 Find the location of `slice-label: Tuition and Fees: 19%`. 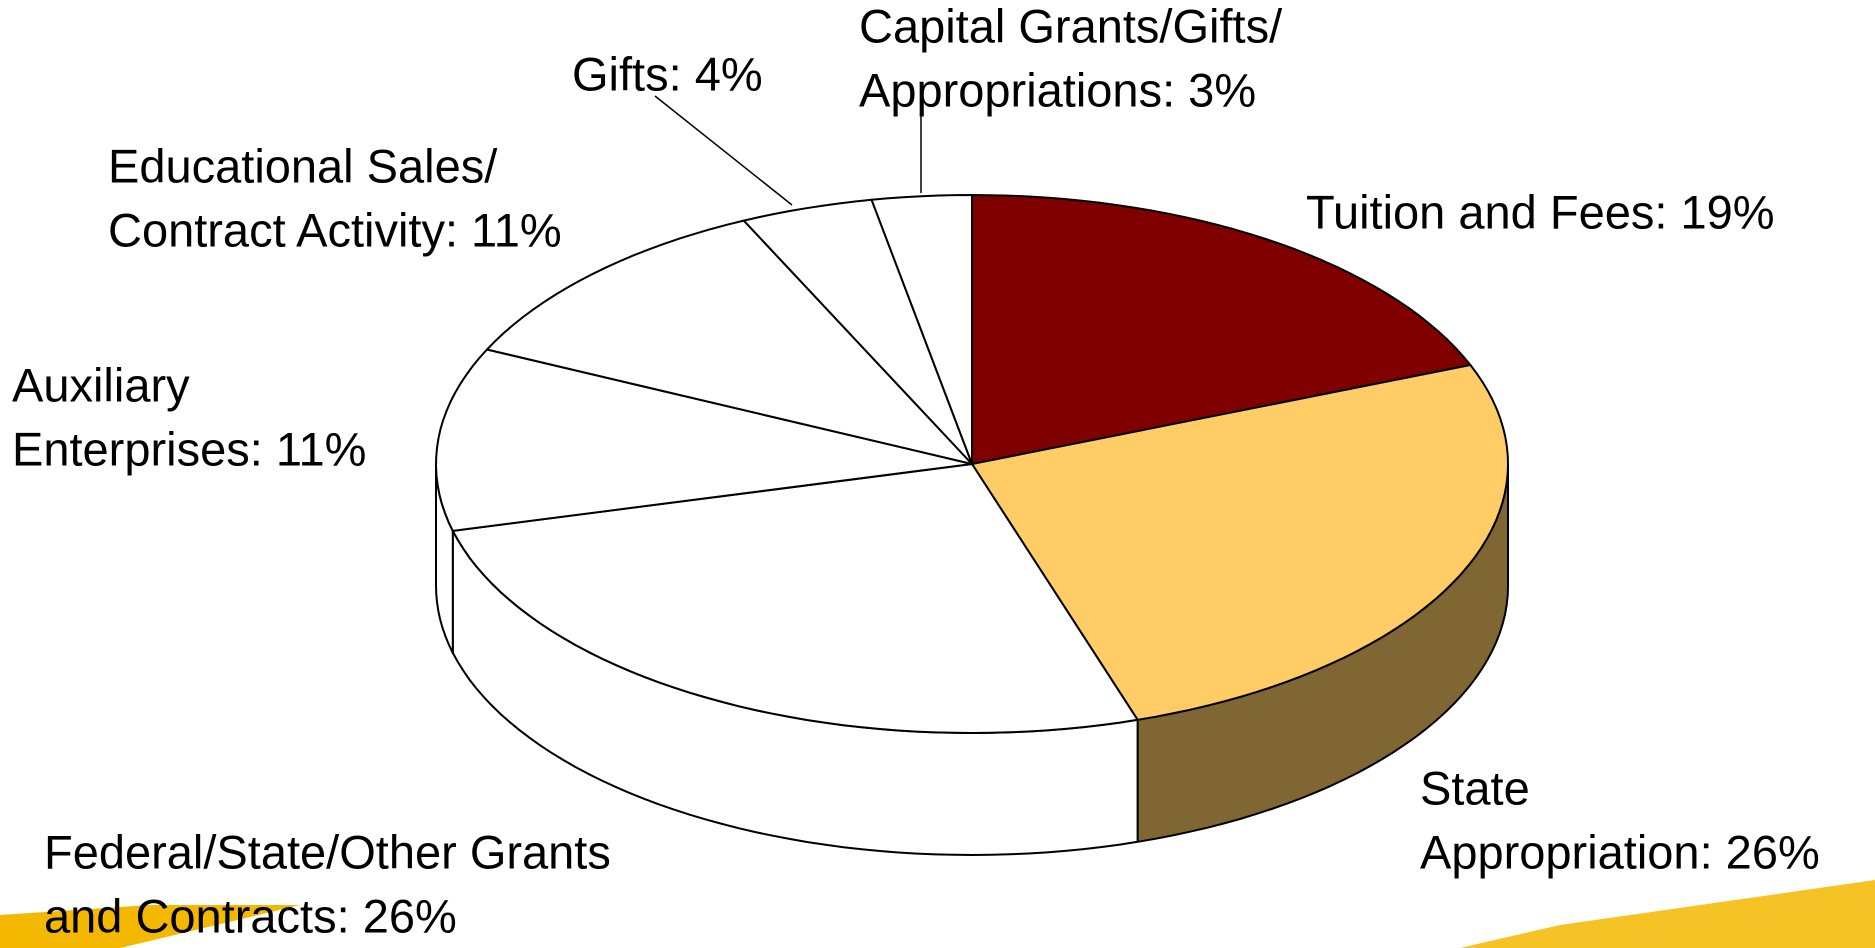

slice-label: Tuition and Fees: 19% is located at coordinates (1540, 211).